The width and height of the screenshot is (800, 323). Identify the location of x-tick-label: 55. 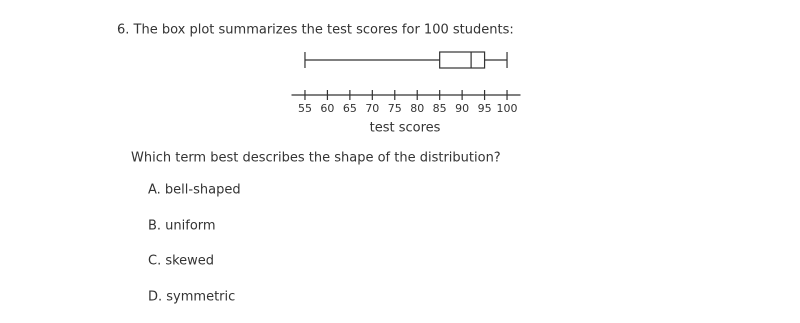
(305, 108).